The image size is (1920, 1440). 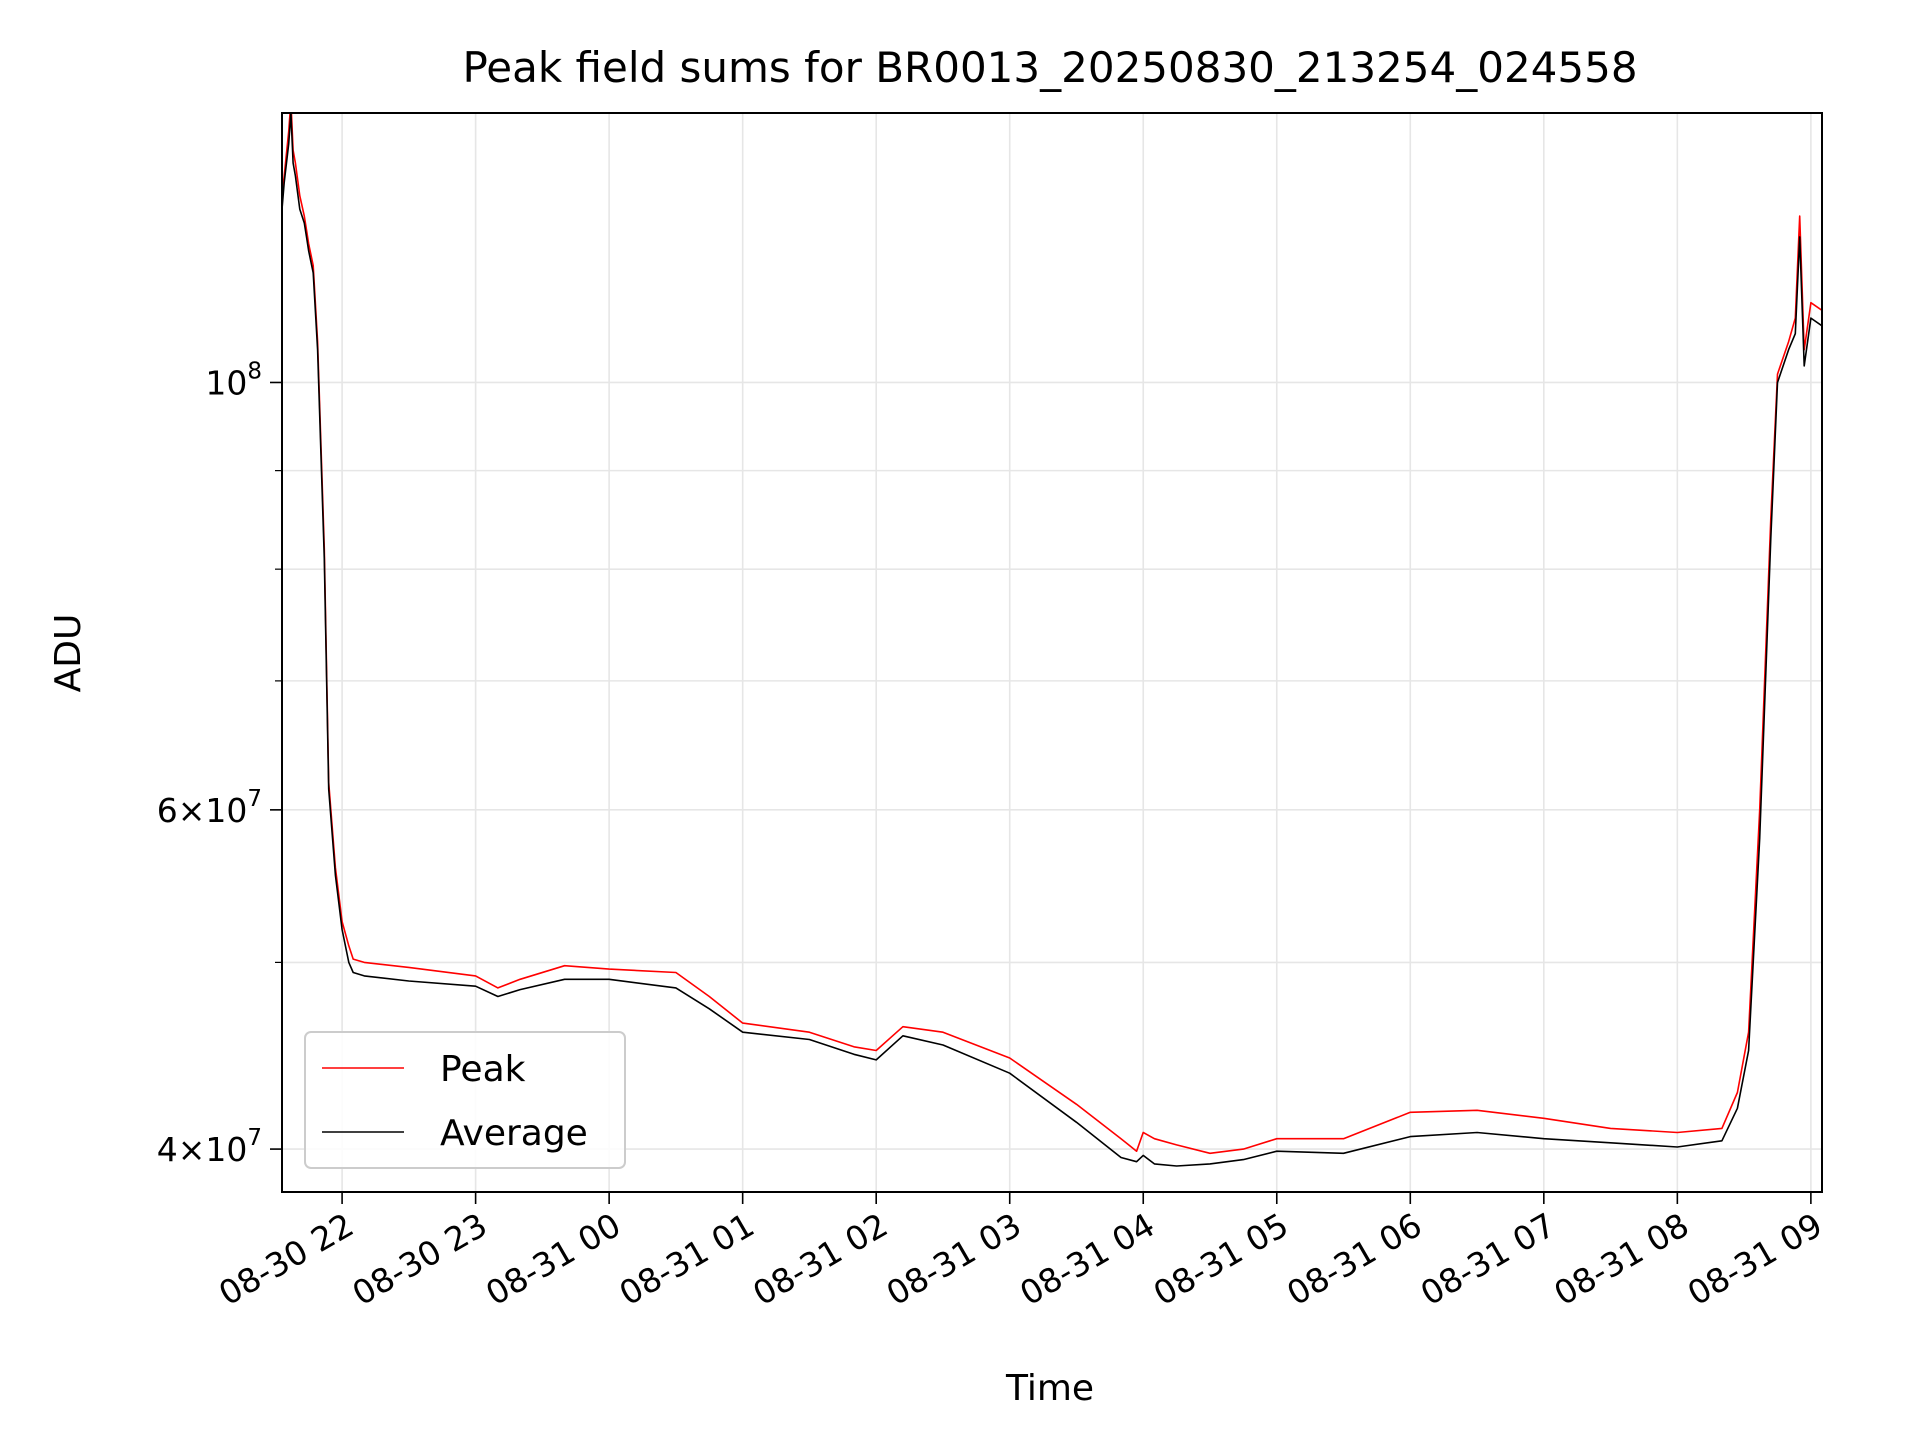 What do you see at coordinates (1049, 1388) in the screenshot?
I see `x-axis-label: Time` at bounding box center [1049, 1388].